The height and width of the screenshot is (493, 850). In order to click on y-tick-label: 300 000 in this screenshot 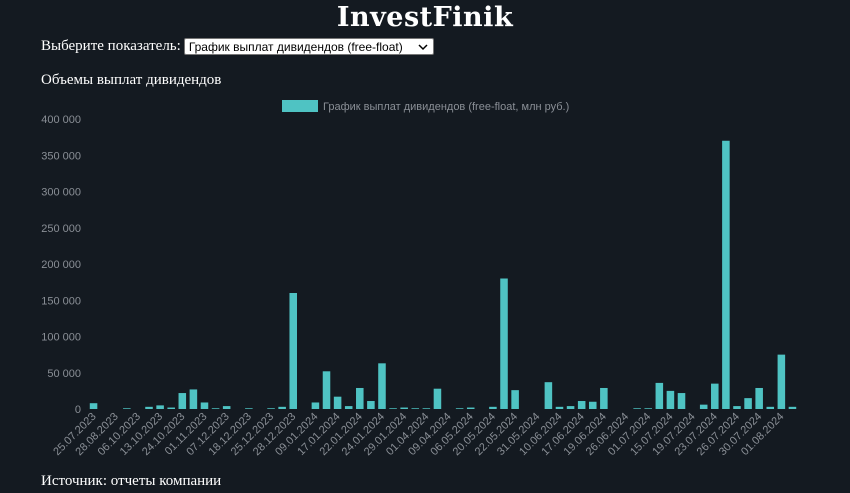, I will do `click(61, 193)`.